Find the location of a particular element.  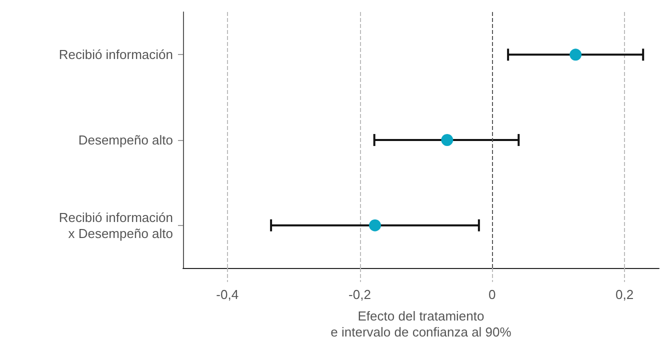

y-tick-label: Recibió información is located at coordinates (115, 54).